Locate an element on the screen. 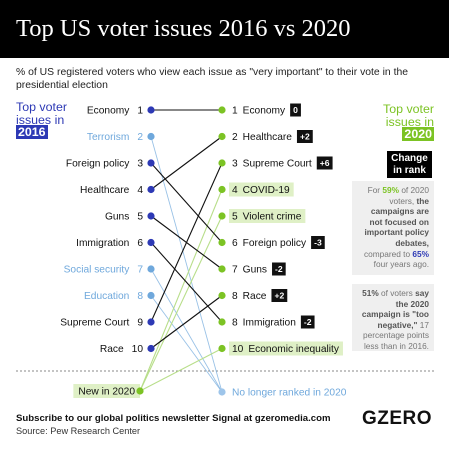 This screenshot has width=449, height=456. change-value-economy: 0 is located at coordinates (295, 110).